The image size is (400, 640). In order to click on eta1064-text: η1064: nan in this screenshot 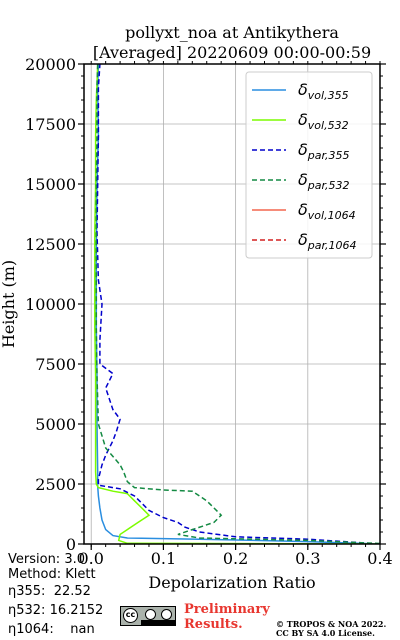, I will do `click(51, 629)`.